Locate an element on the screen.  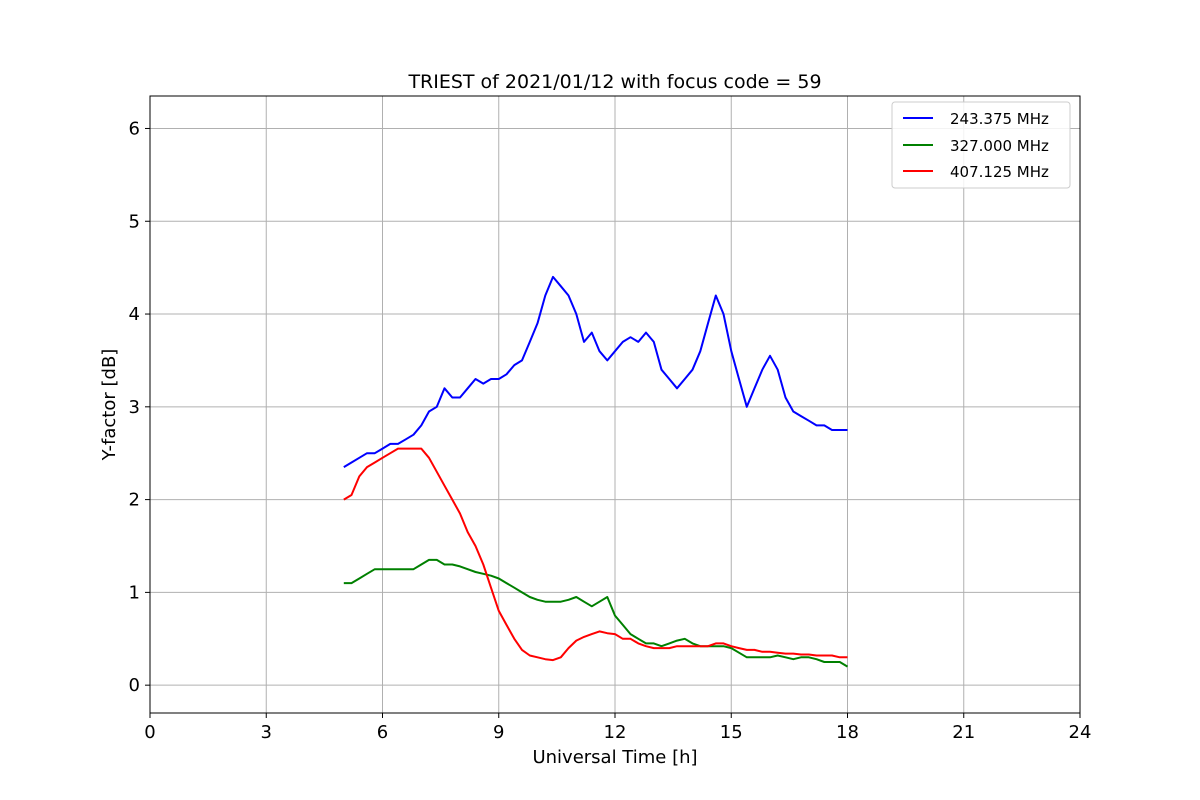
y-tick-label: 2 is located at coordinates (134, 500).